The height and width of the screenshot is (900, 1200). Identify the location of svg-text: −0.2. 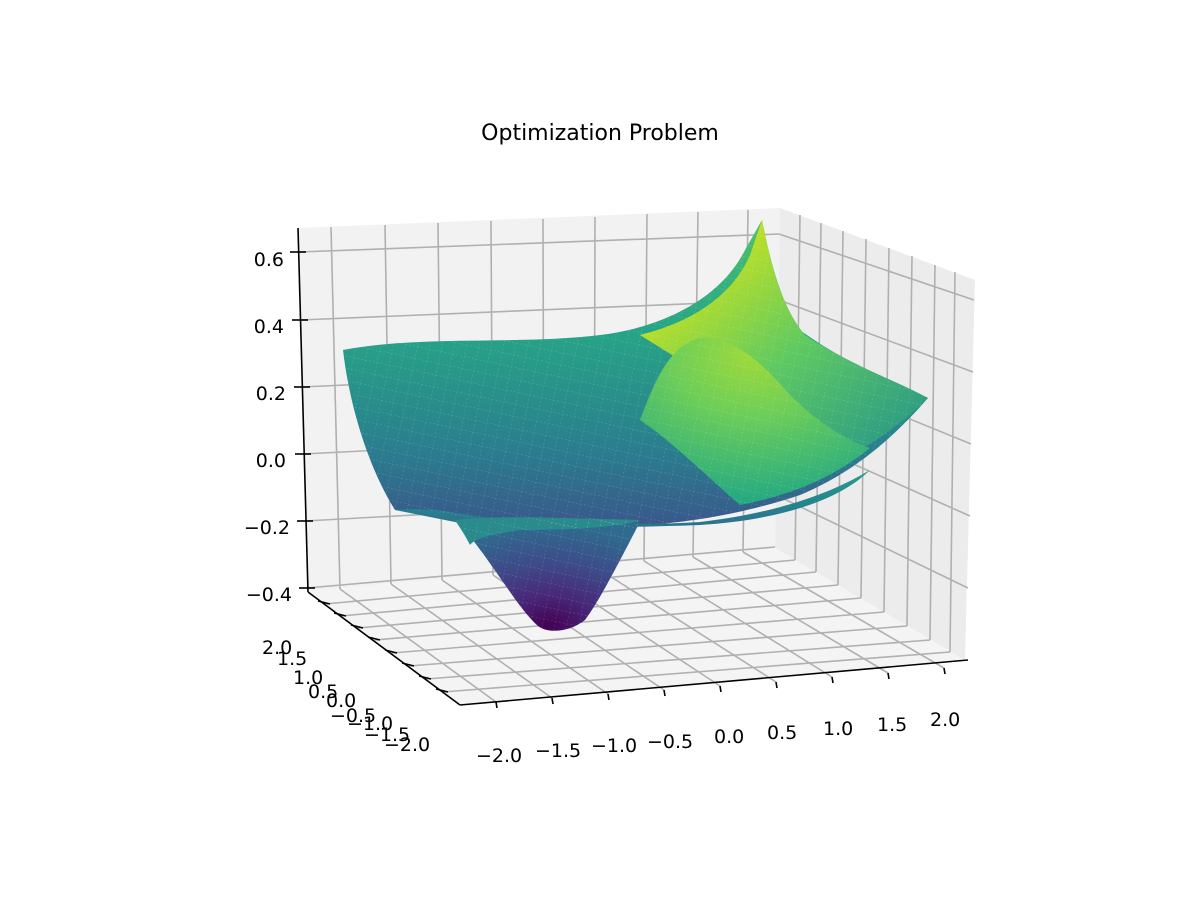
(267, 528).